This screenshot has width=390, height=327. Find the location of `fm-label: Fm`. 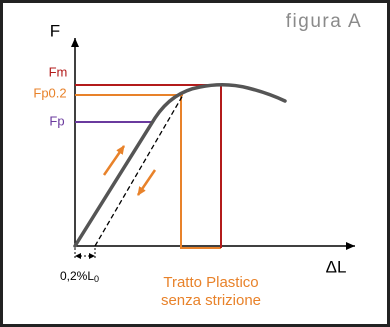

fm-label: Fm is located at coordinates (58, 71).